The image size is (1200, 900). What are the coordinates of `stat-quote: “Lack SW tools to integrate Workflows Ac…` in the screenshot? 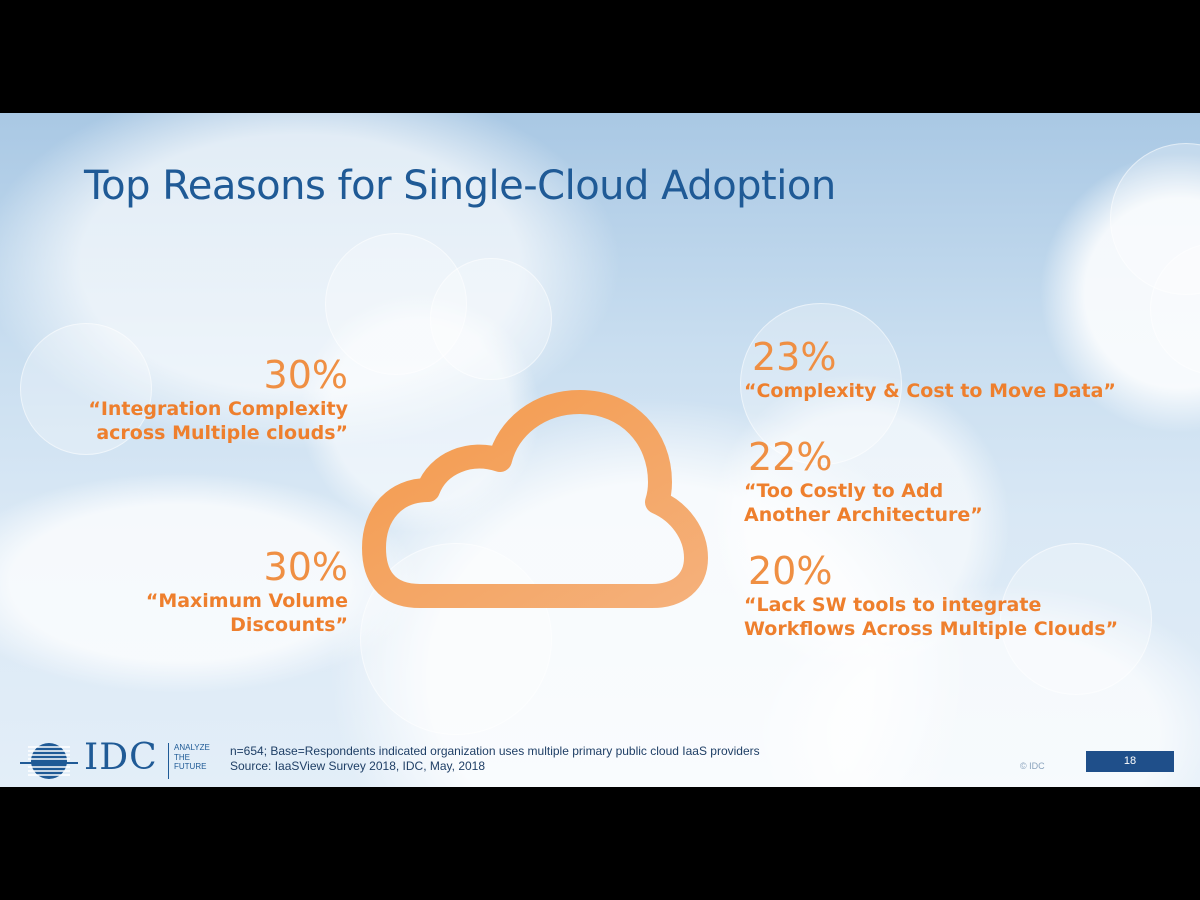 It's located at (931, 617).